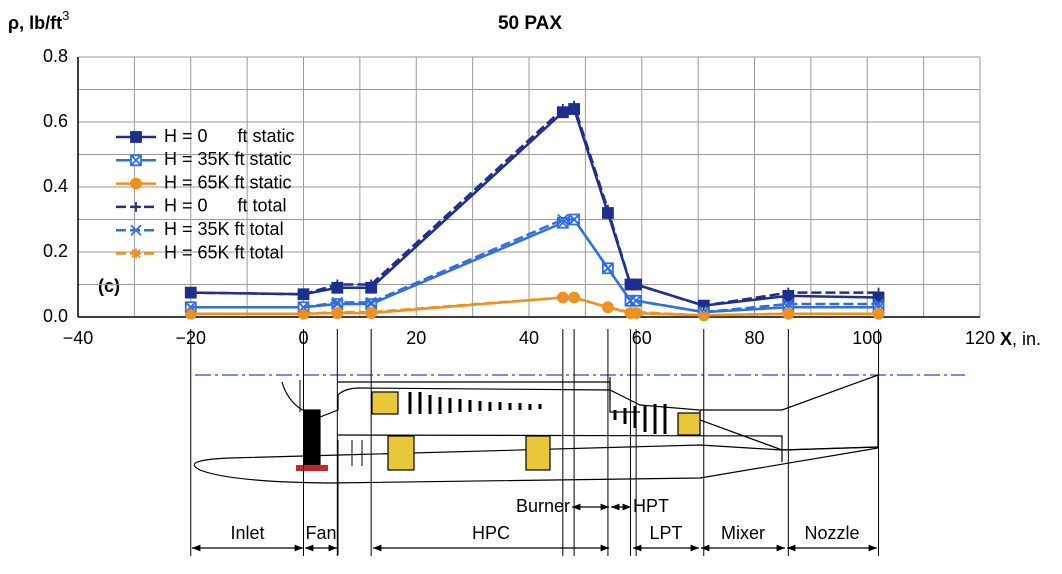  What do you see at coordinates (35, 23) in the screenshot?
I see `y-label-text: ρ, lb/ft` at bounding box center [35, 23].